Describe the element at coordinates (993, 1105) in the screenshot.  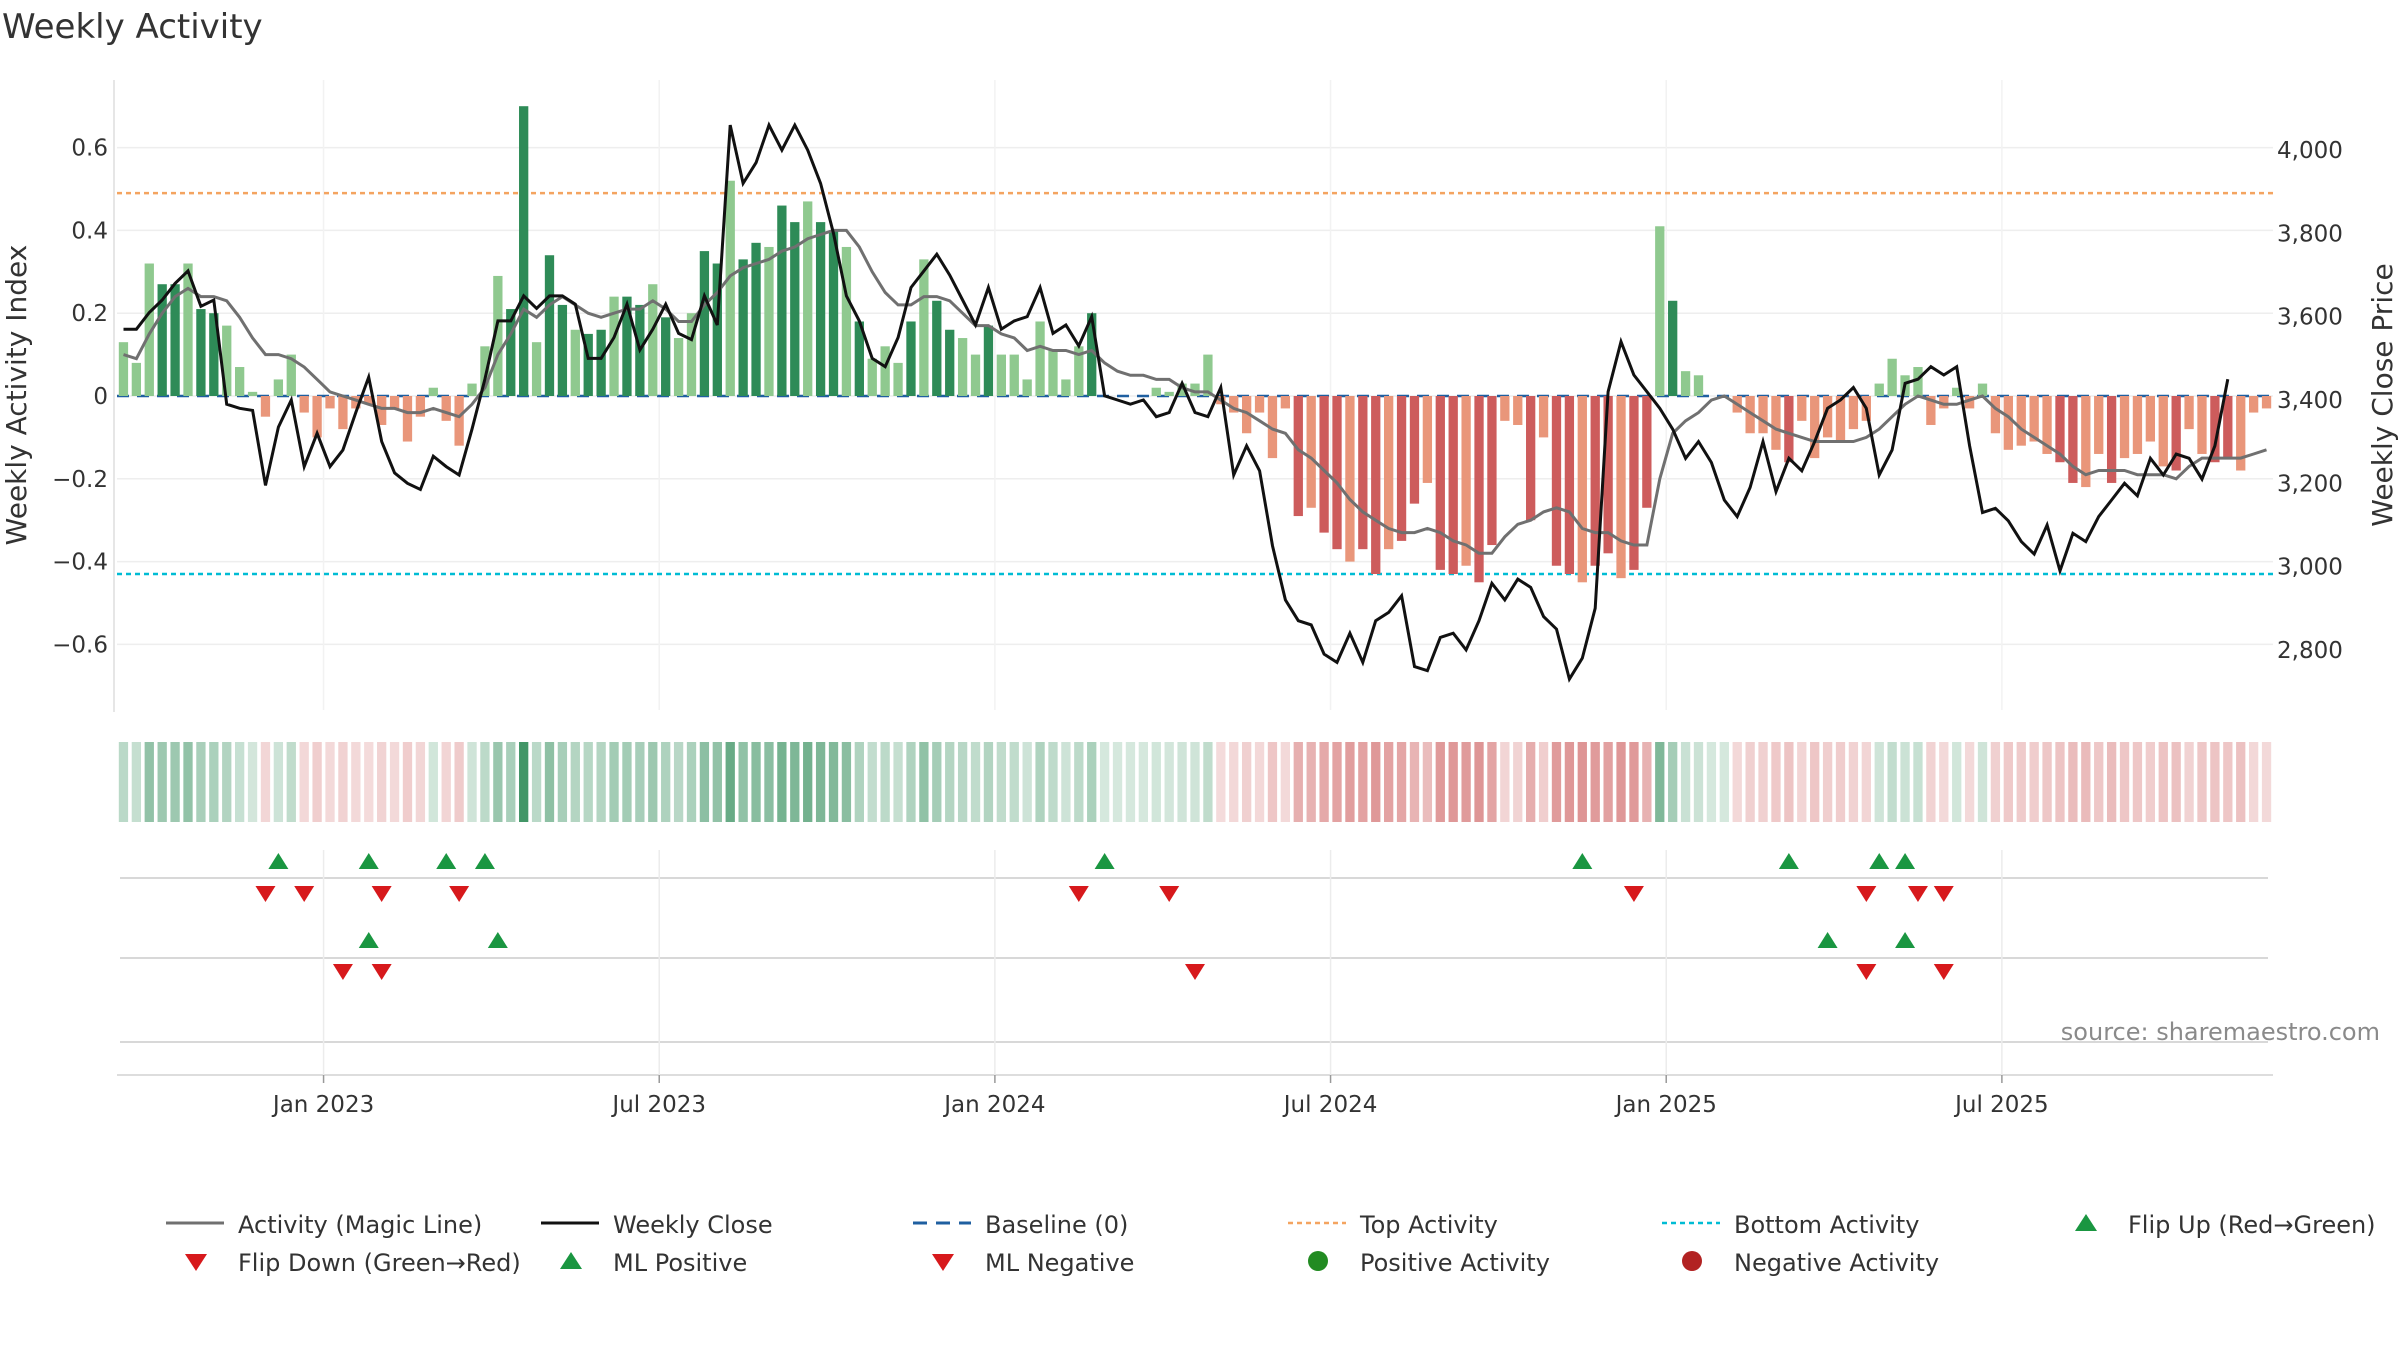
I see `x-tick-label: Jan 2024` at that location.